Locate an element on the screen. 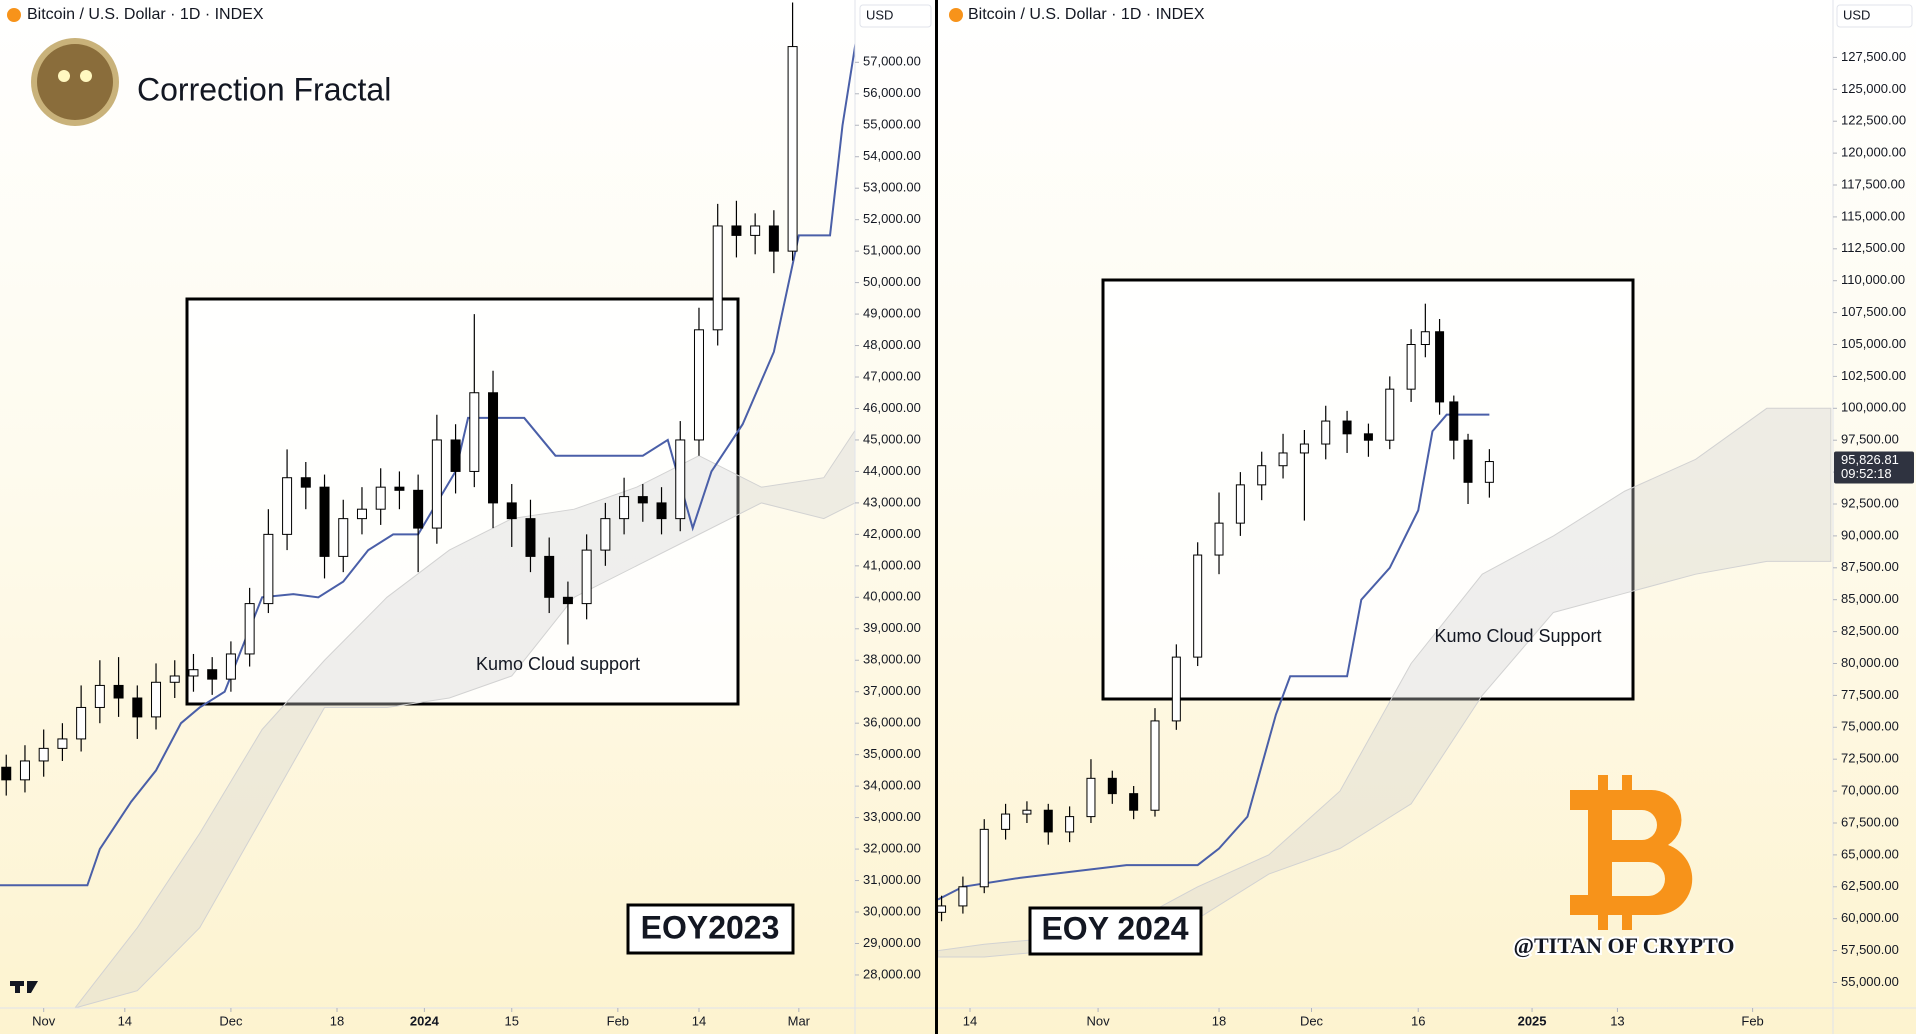 The height and width of the screenshot is (1034, 1916). y-tick-label: 107,500.00 is located at coordinates (1873, 311).